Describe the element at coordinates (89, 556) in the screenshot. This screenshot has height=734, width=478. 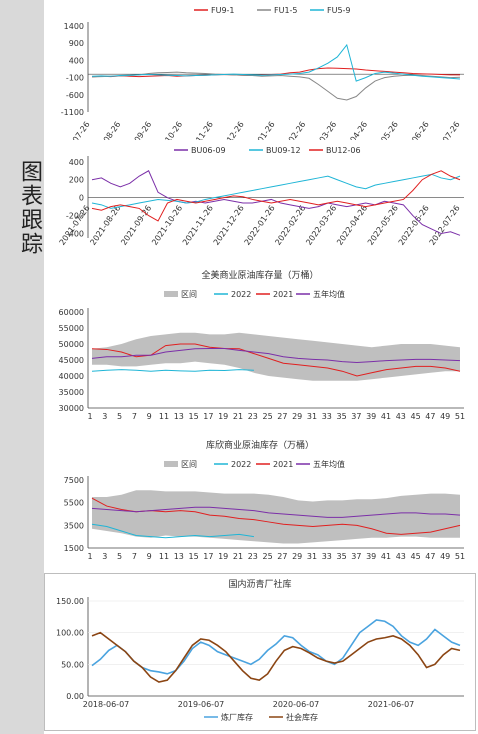
I see `x-tick-label: 1` at that location.